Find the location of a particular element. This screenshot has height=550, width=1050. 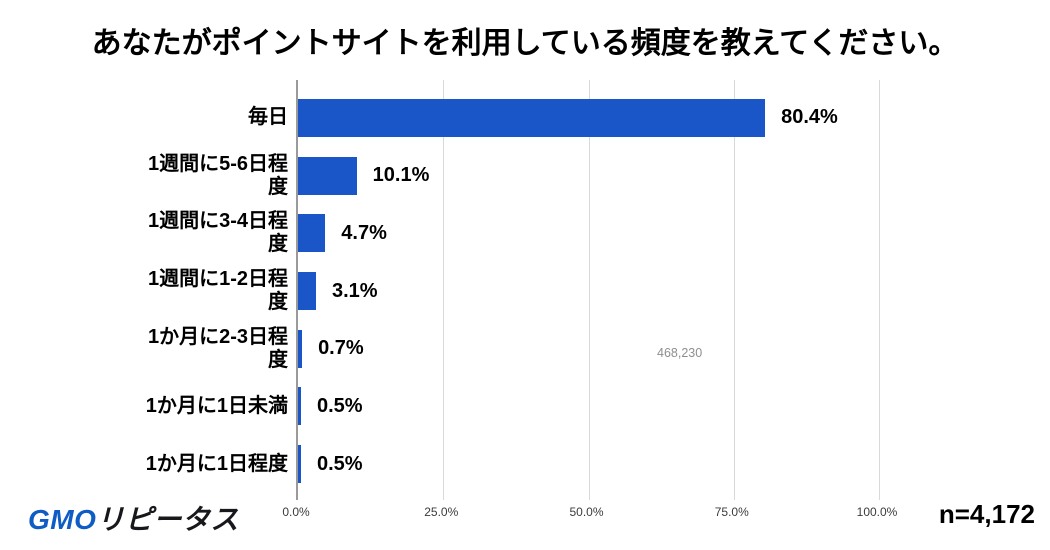

value-label: 80.4% is located at coordinates (809, 117).